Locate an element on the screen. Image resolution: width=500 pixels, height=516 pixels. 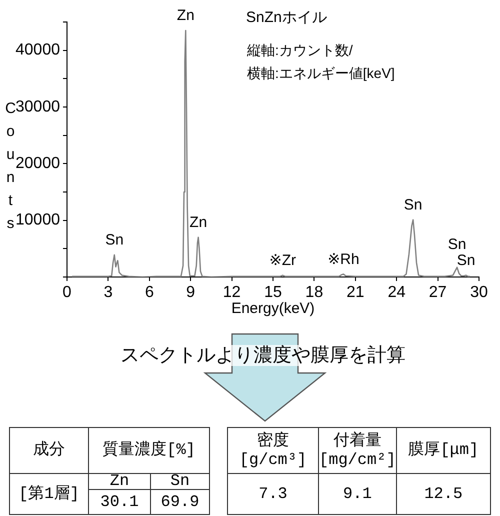
chart-title: SnZnホイル is located at coordinates (286, 17).